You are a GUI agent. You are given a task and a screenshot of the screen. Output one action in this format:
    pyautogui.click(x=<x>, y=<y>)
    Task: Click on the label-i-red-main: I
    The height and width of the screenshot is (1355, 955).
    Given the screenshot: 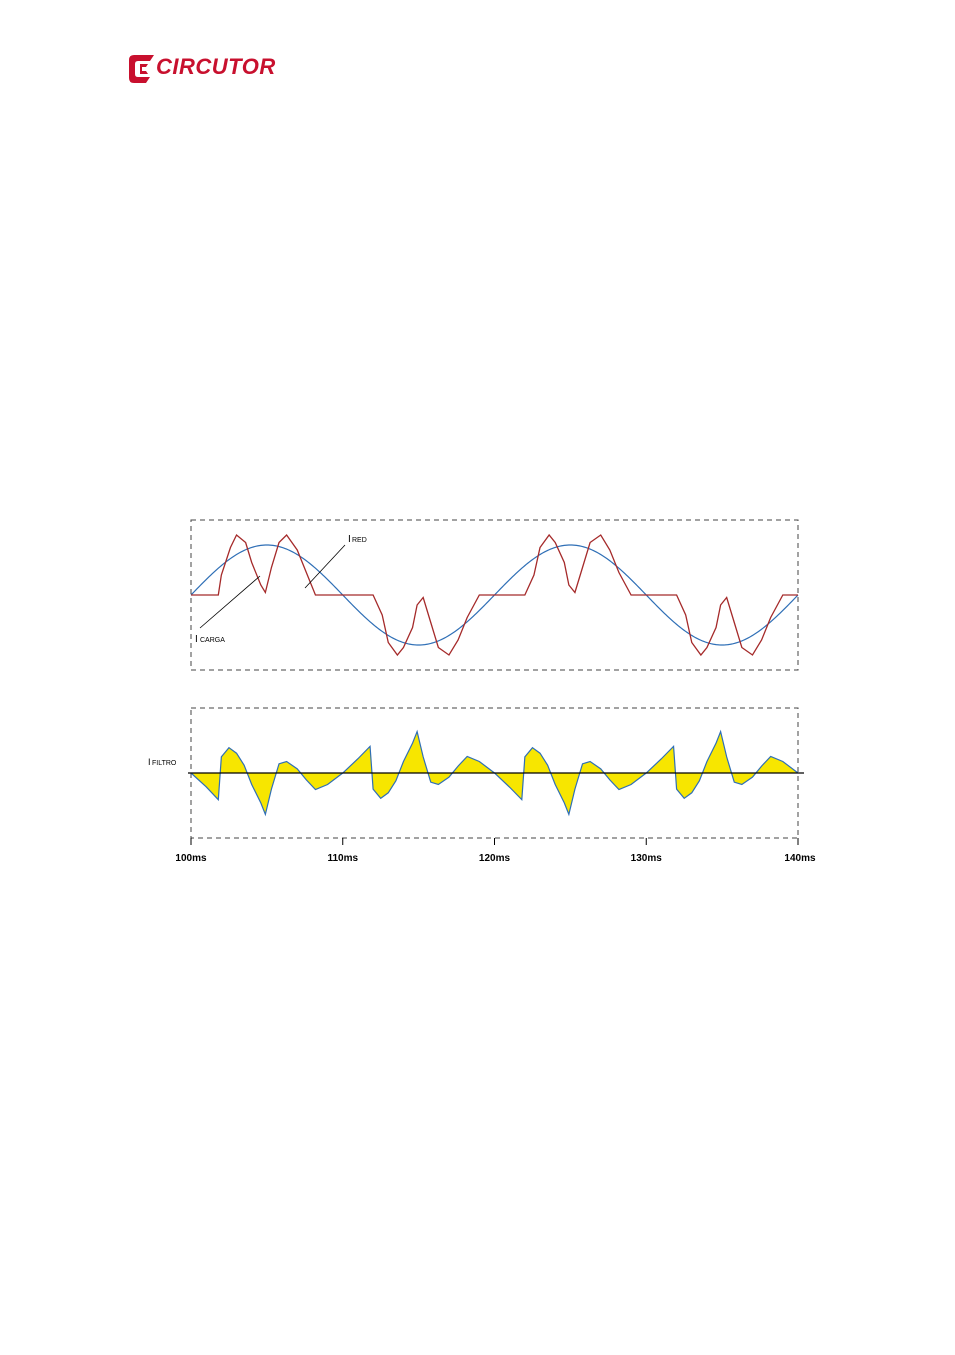 What is the action you would take?
    pyautogui.click(x=349, y=539)
    